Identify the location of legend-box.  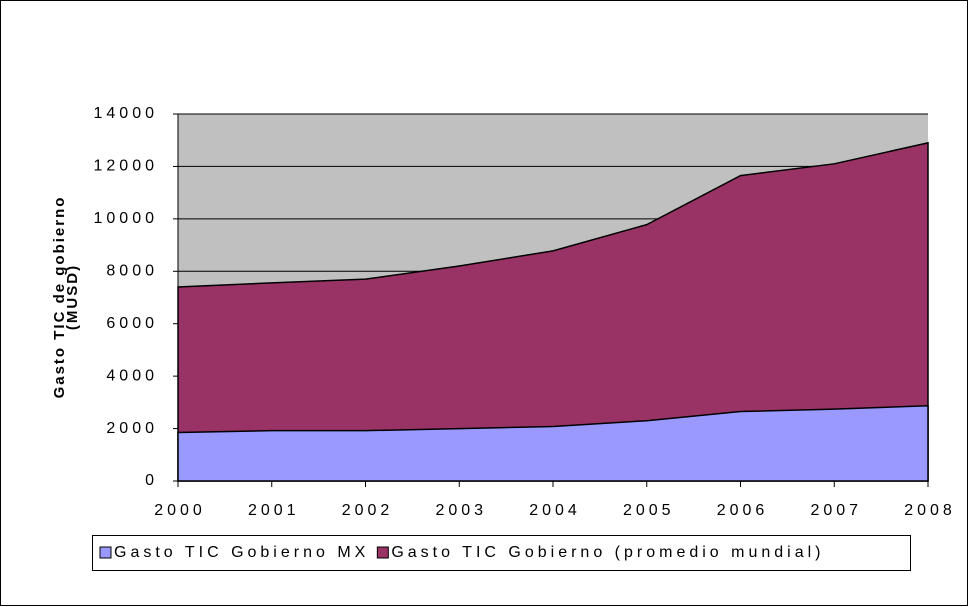
(501, 553).